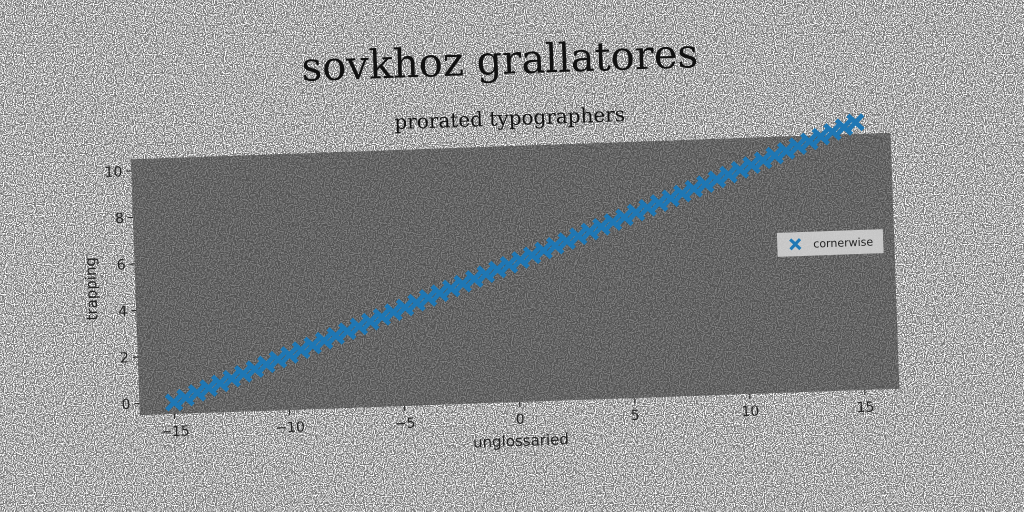 Image resolution: width=1024 pixels, height=512 pixels. What do you see at coordinates (521, 440) in the screenshot?
I see `x-axis-label: unglossaried` at bounding box center [521, 440].